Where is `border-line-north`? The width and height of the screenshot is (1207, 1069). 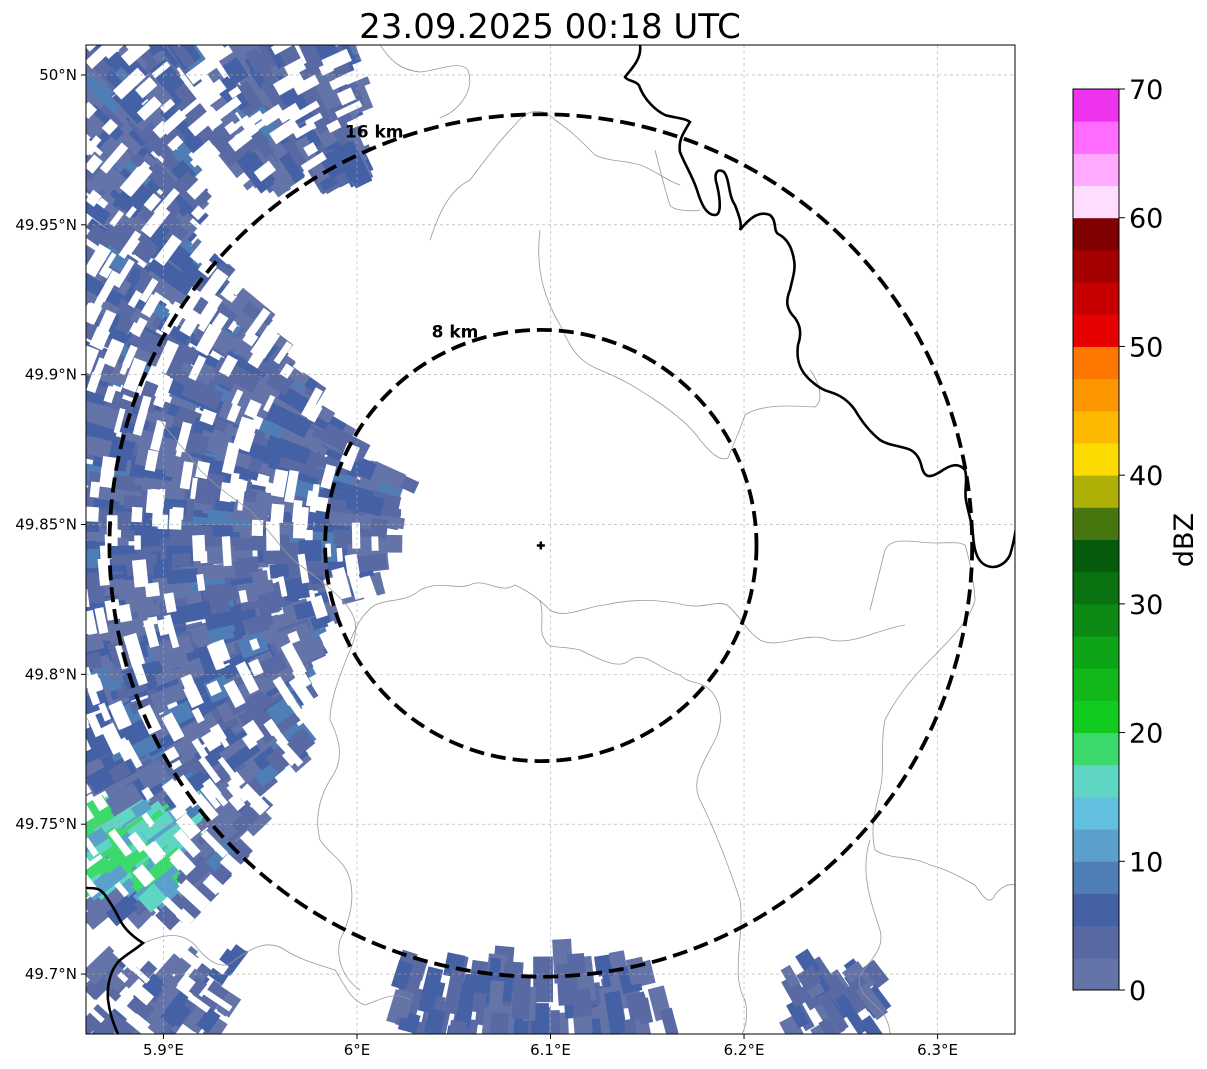 border-line-north is located at coordinates (679, 344).